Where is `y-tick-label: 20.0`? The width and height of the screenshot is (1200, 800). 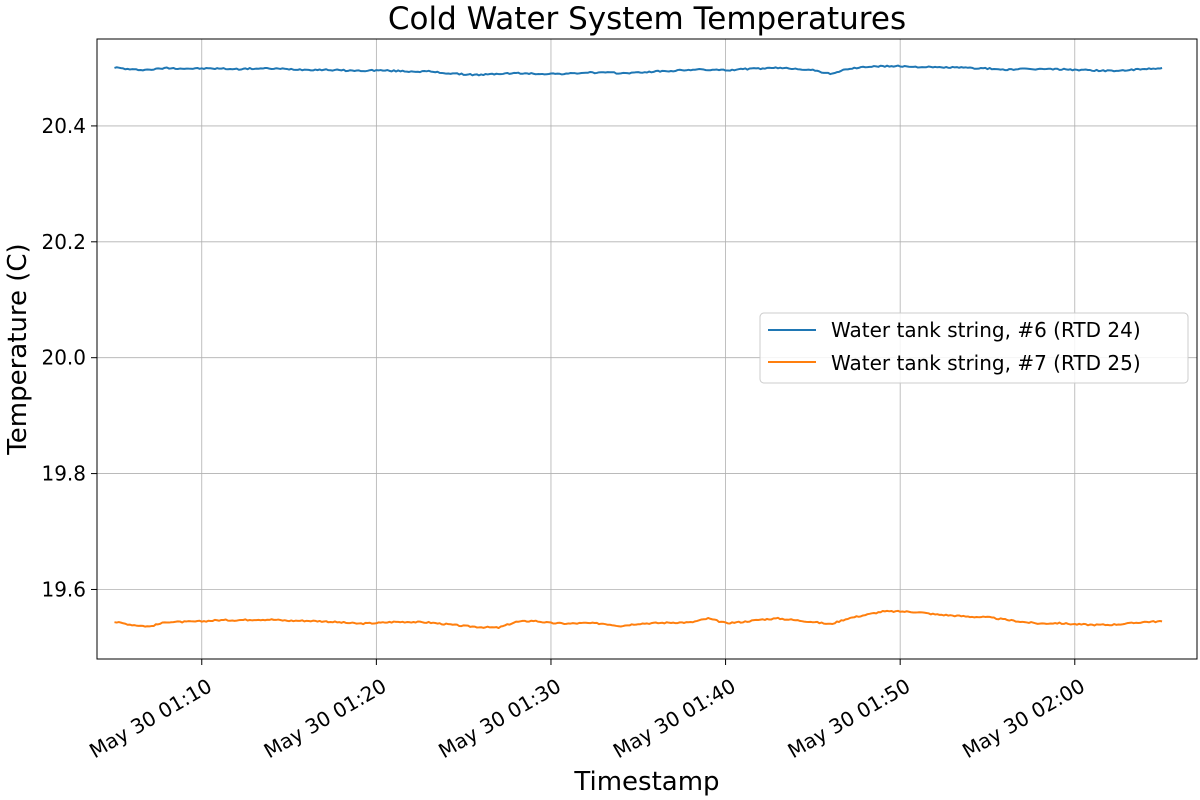
y-tick-label: 20.0 is located at coordinates (63, 358).